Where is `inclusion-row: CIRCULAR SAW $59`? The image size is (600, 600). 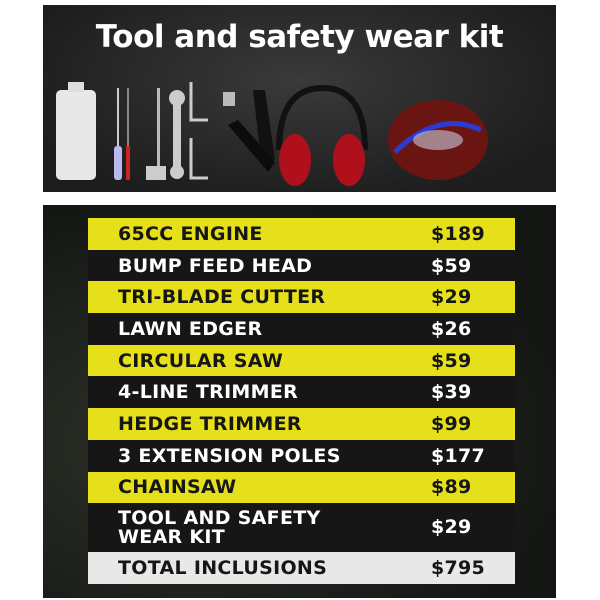 inclusion-row: CIRCULAR SAW $59 is located at coordinates (301, 360).